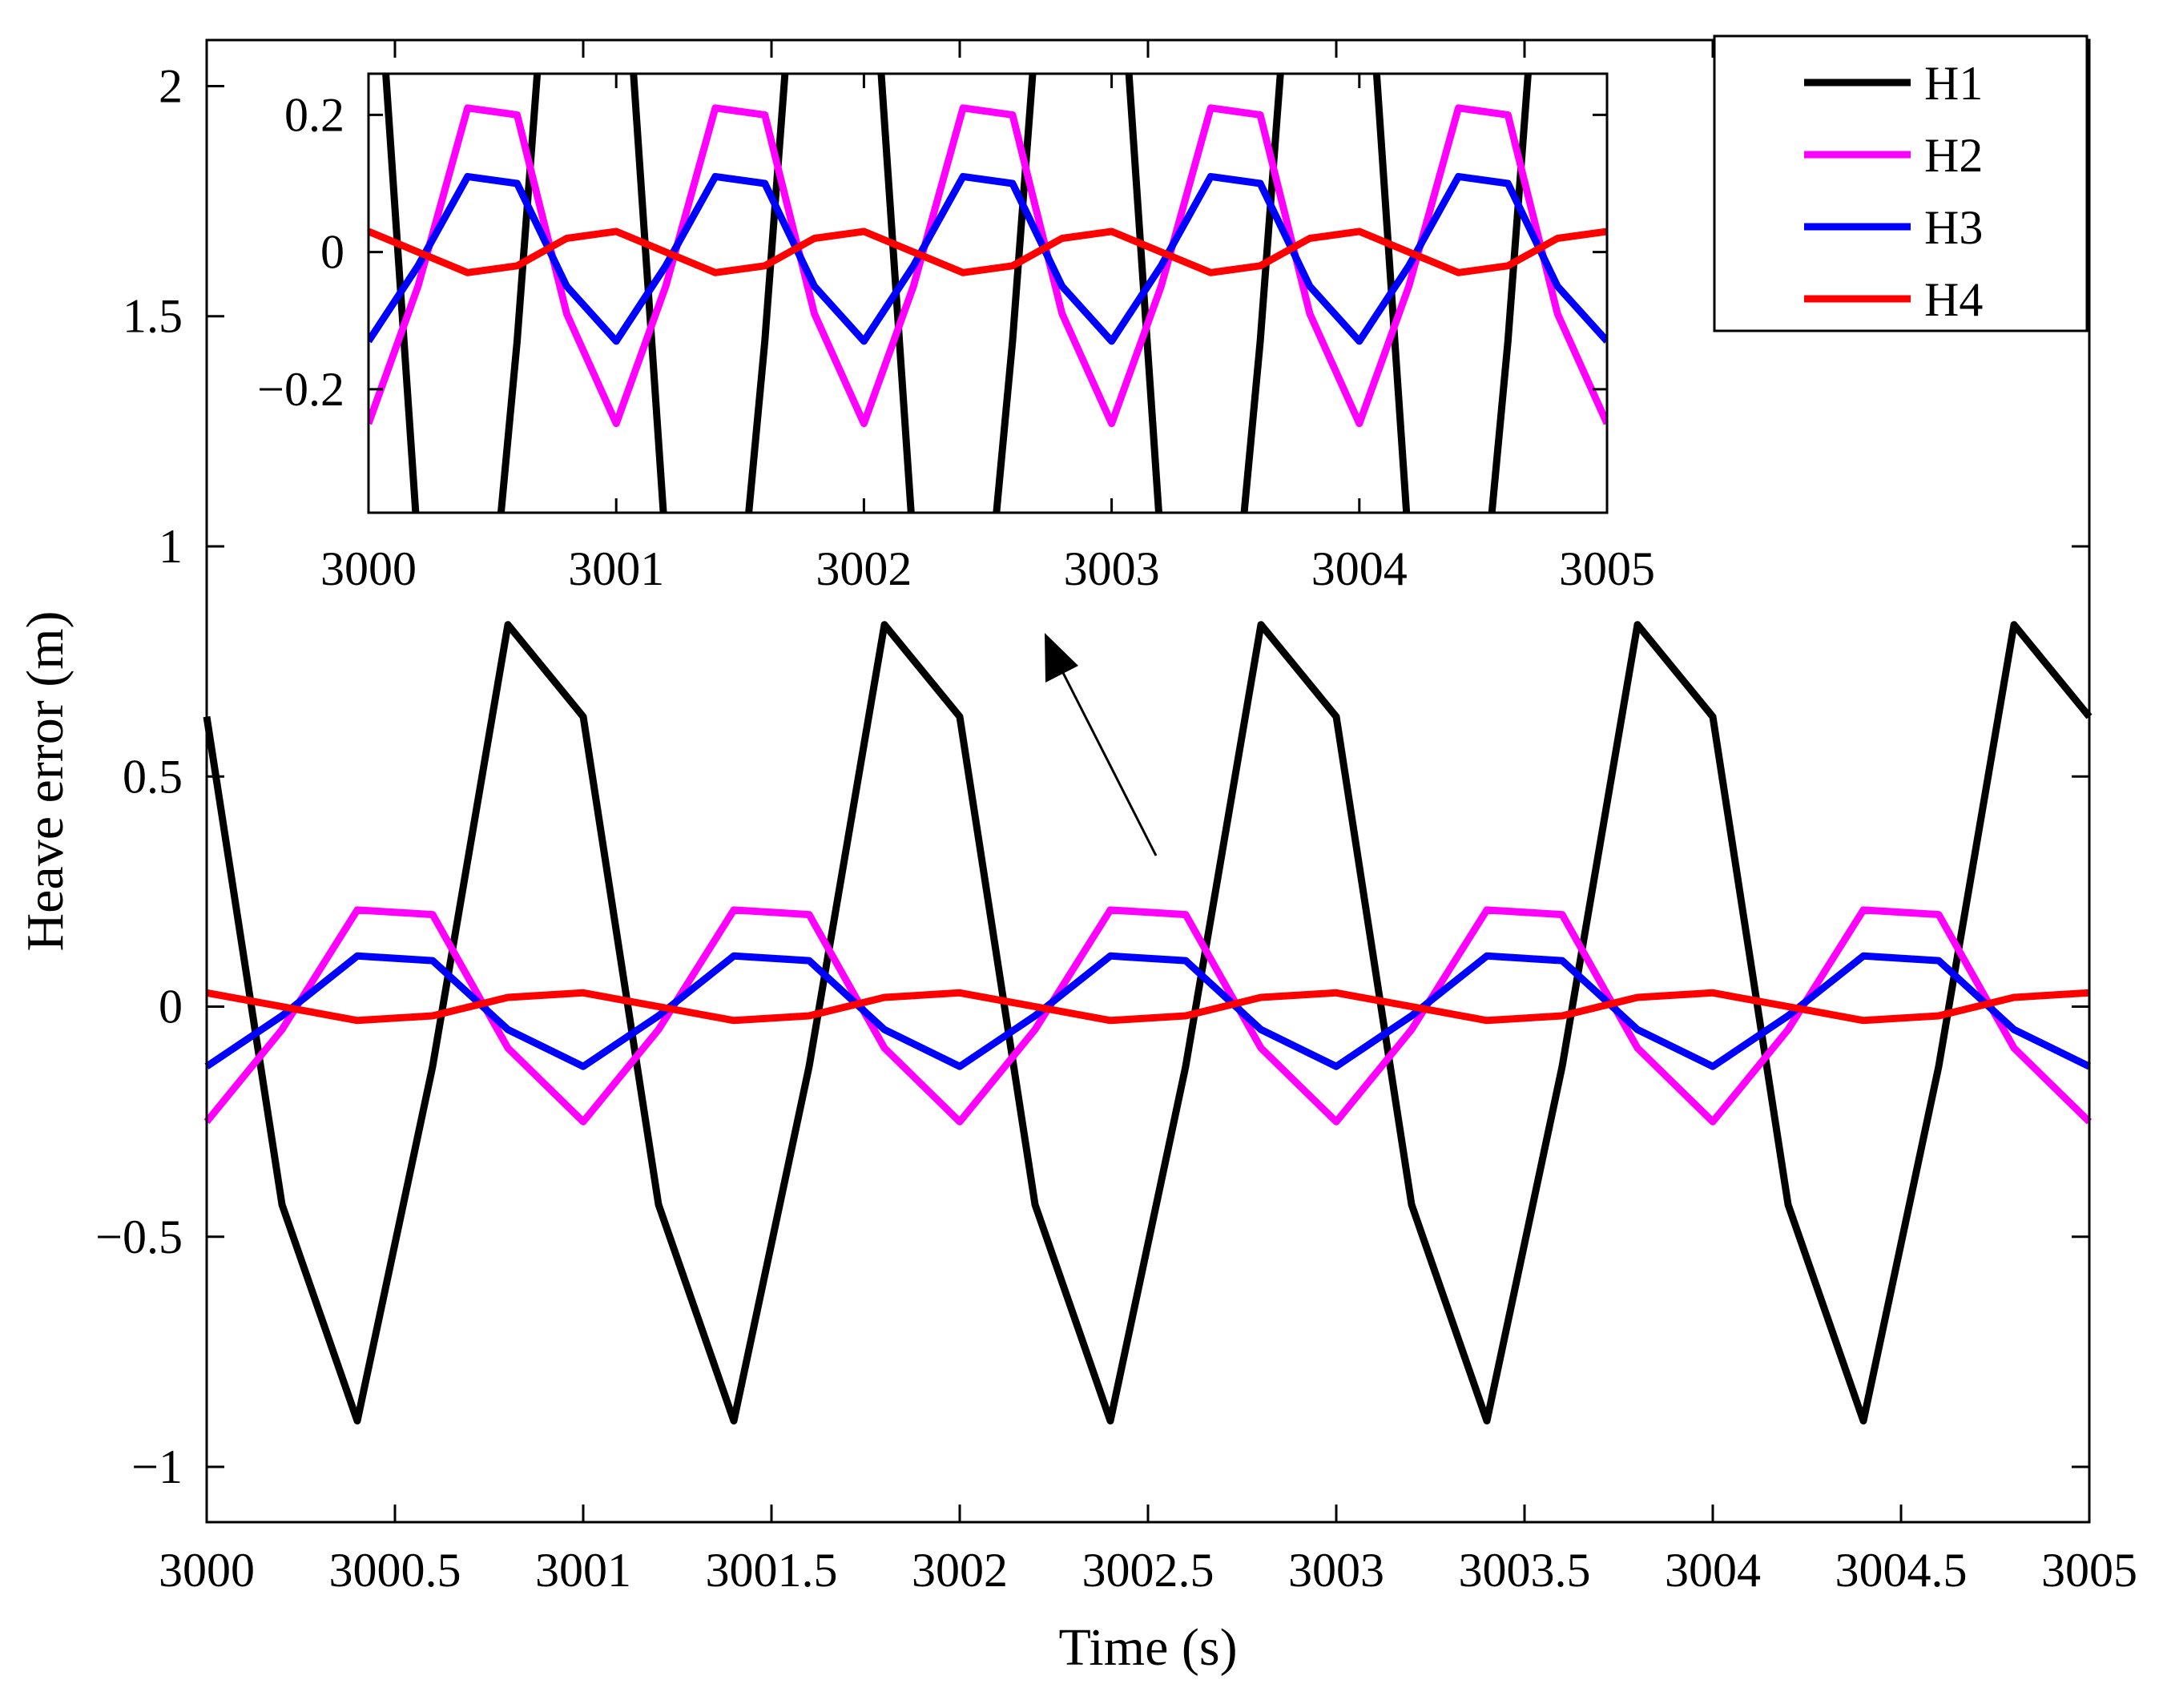  What do you see at coordinates (207, 1571) in the screenshot?
I see `main-x-tick-label: 3000` at bounding box center [207, 1571].